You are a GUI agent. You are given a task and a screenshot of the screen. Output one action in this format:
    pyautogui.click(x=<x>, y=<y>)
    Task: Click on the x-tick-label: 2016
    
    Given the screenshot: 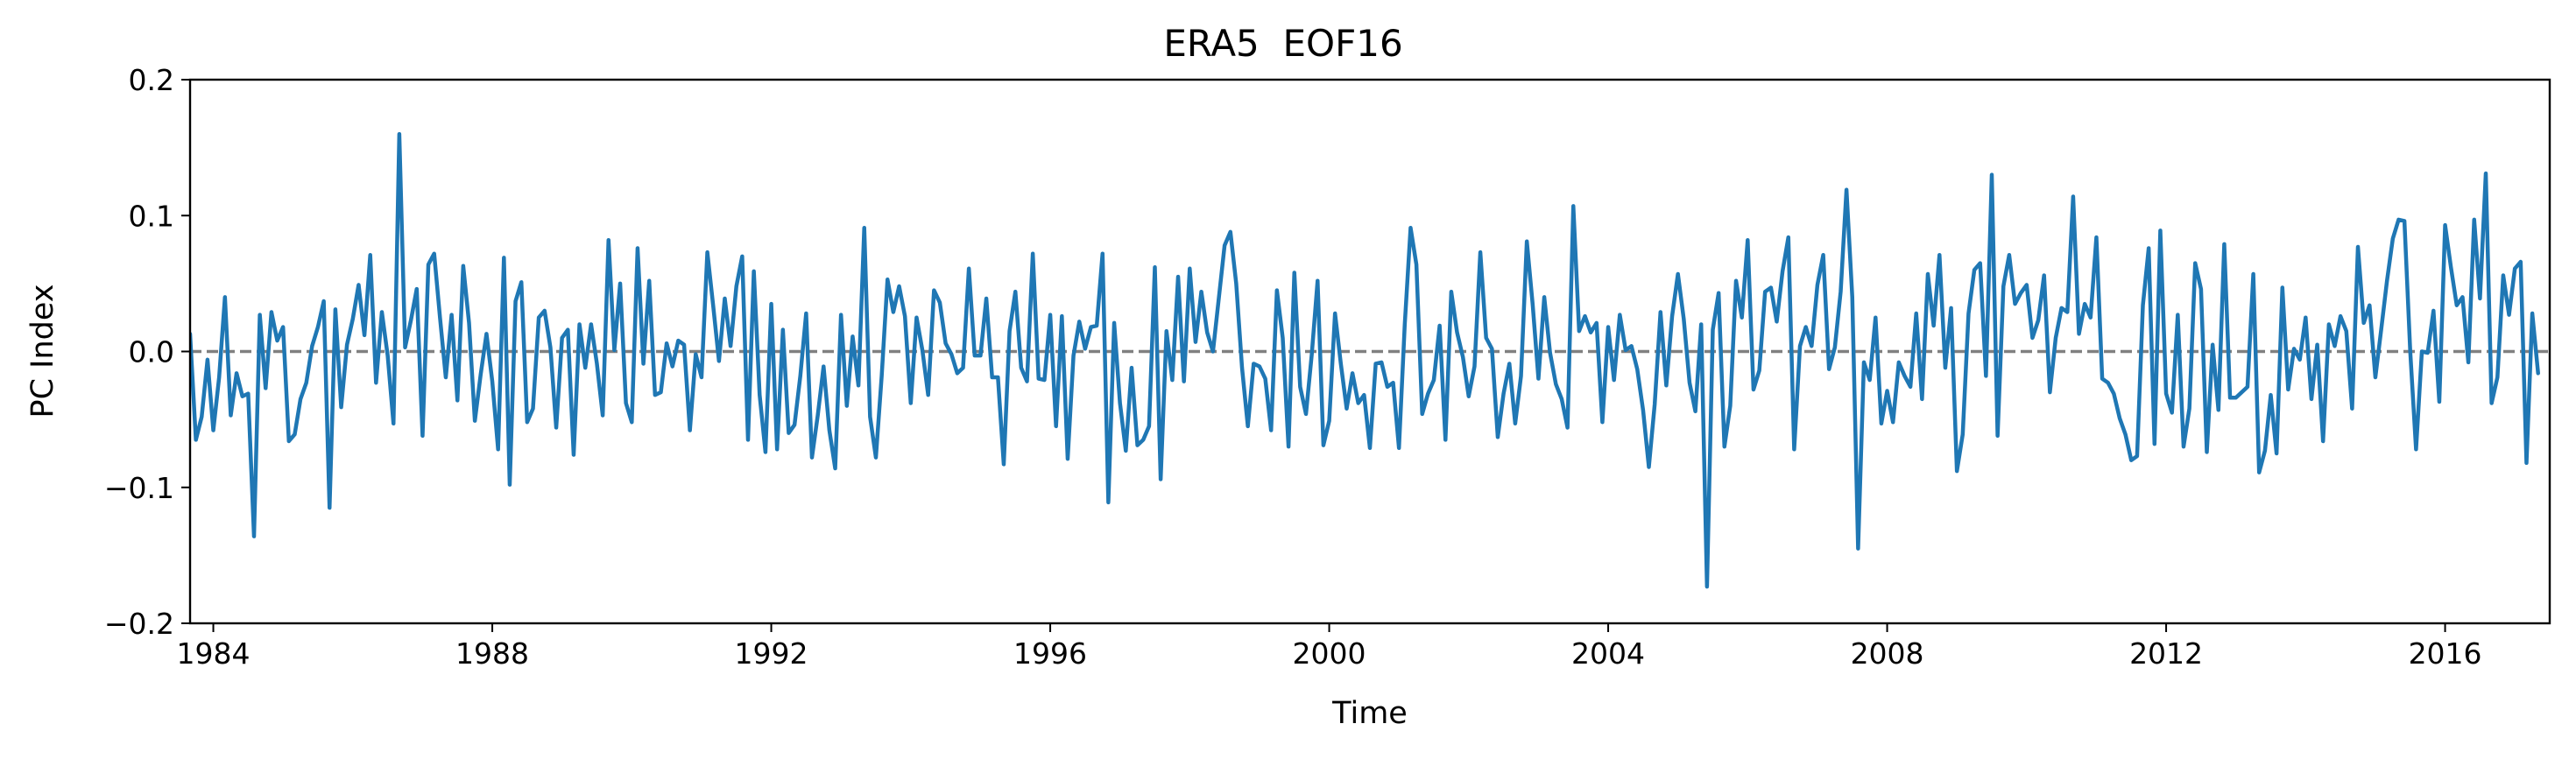 What is the action you would take?
    pyautogui.click(x=2445, y=653)
    